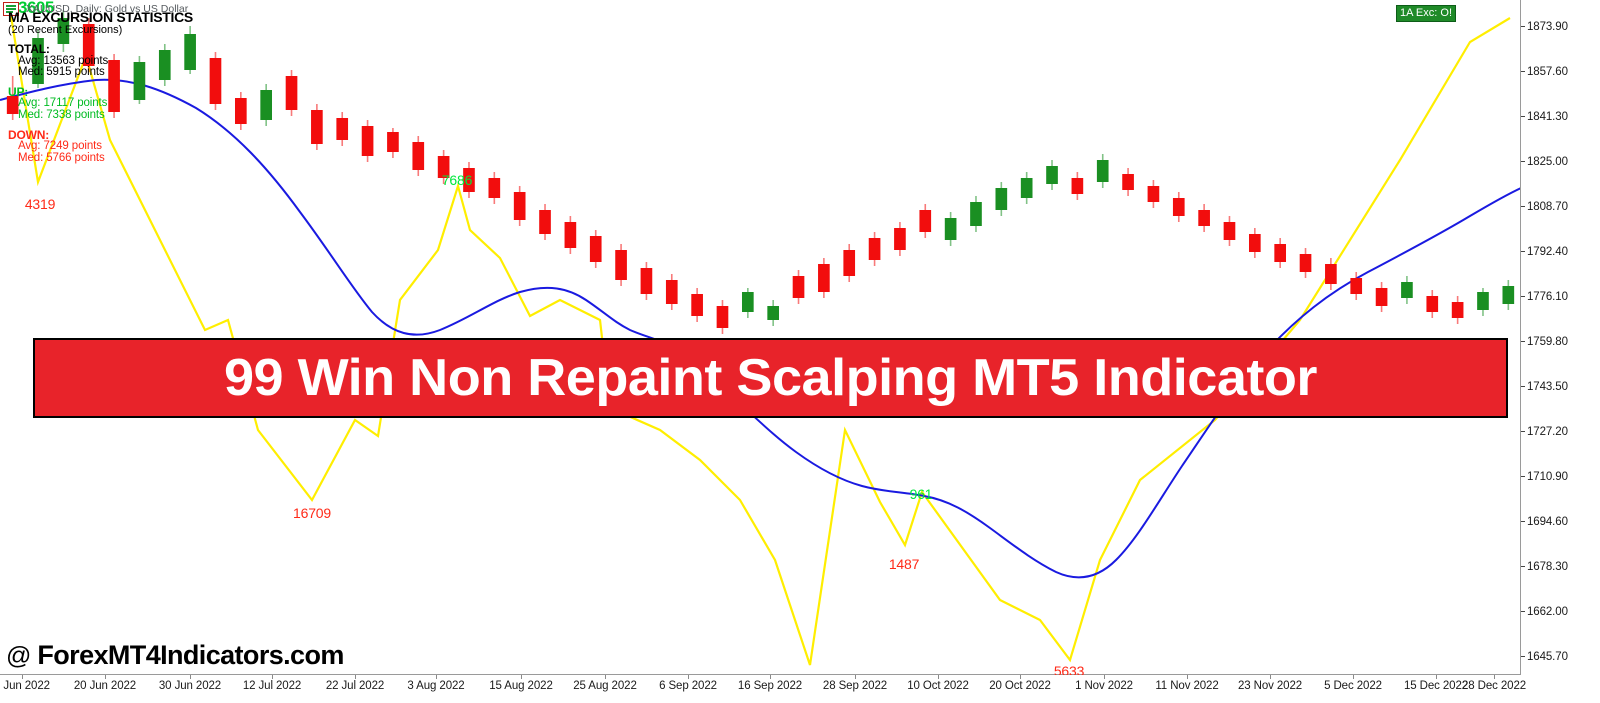  I want to click on time-tick-label: 11 Nov 2022, so click(1187, 686).